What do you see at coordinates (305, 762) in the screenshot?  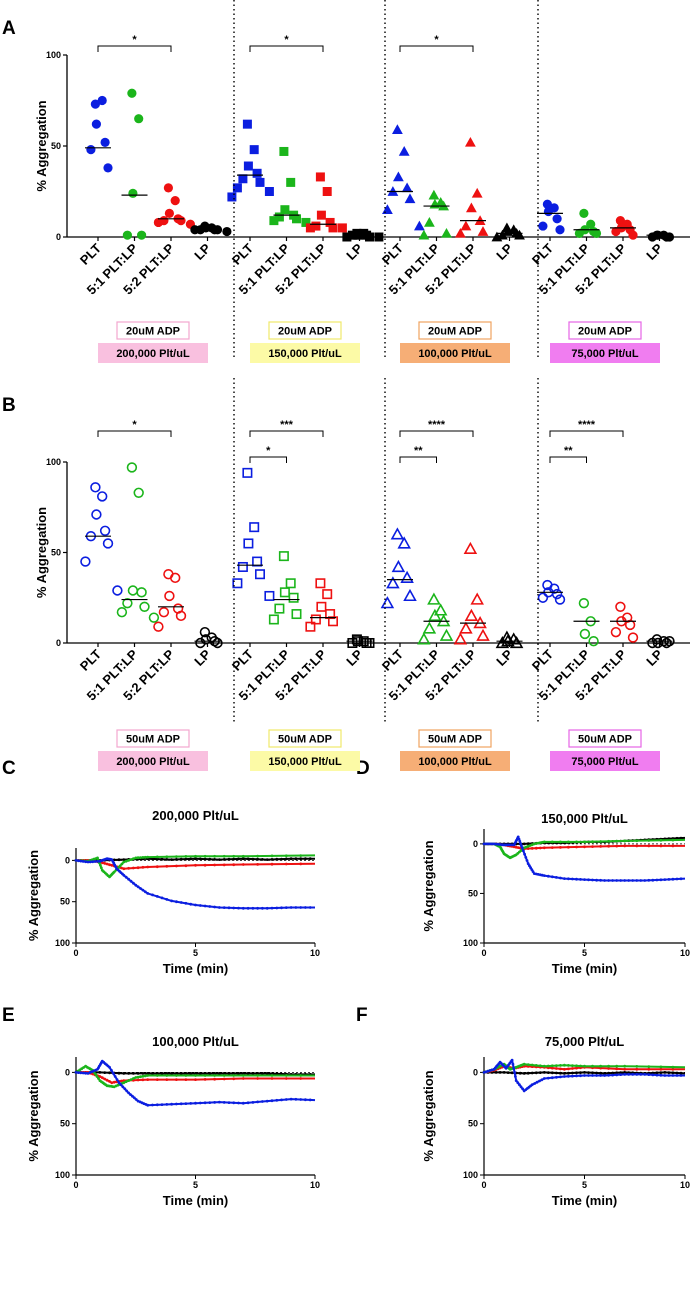 I see `platelet-label: 150,000 Plt/uL` at bounding box center [305, 762].